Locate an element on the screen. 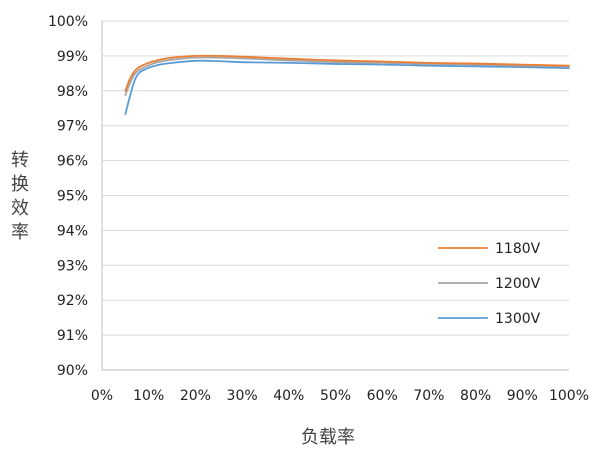 This screenshot has width=592, height=452. y-tick-label: 92% is located at coordinates (72, 301).